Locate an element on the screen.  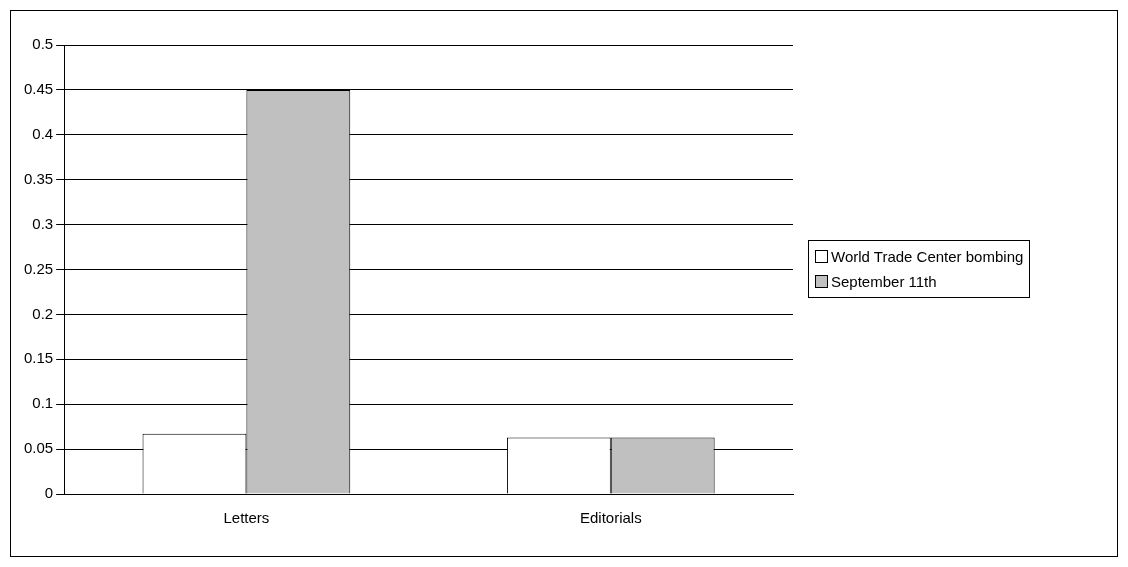
y-tick-label: 0.25 is located at coordinates (38, 268).